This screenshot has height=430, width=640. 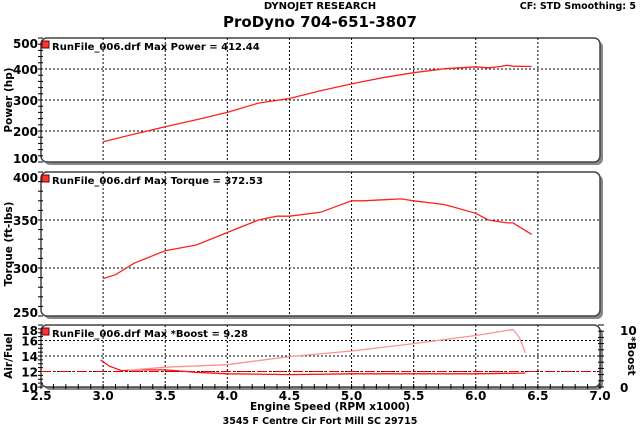 I want to click on legend-swatch-torque, so click(x=45, y=178).